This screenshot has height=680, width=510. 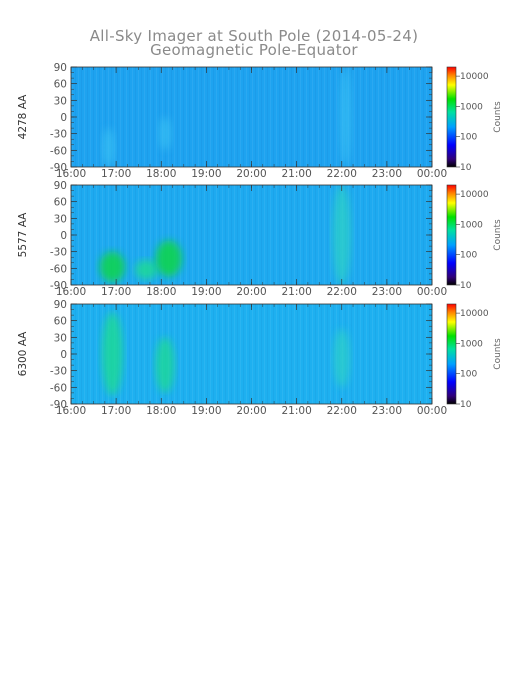 I want to click on y-axis-label: 6300 AA, so click(x=23, y=354).